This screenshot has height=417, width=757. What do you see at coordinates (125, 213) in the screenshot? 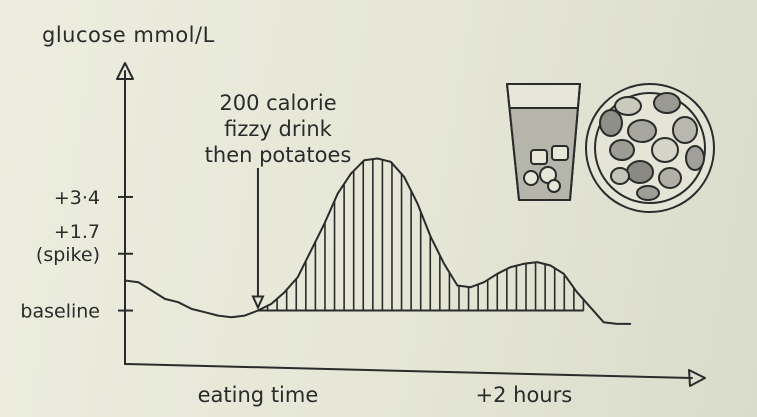
I see `y-axis` at bounding box center [125, 213].